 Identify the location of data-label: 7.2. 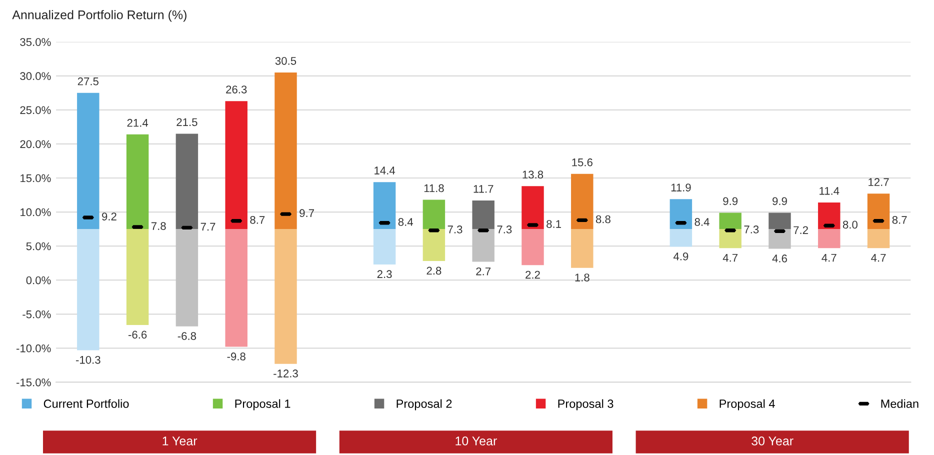
(801, 230).